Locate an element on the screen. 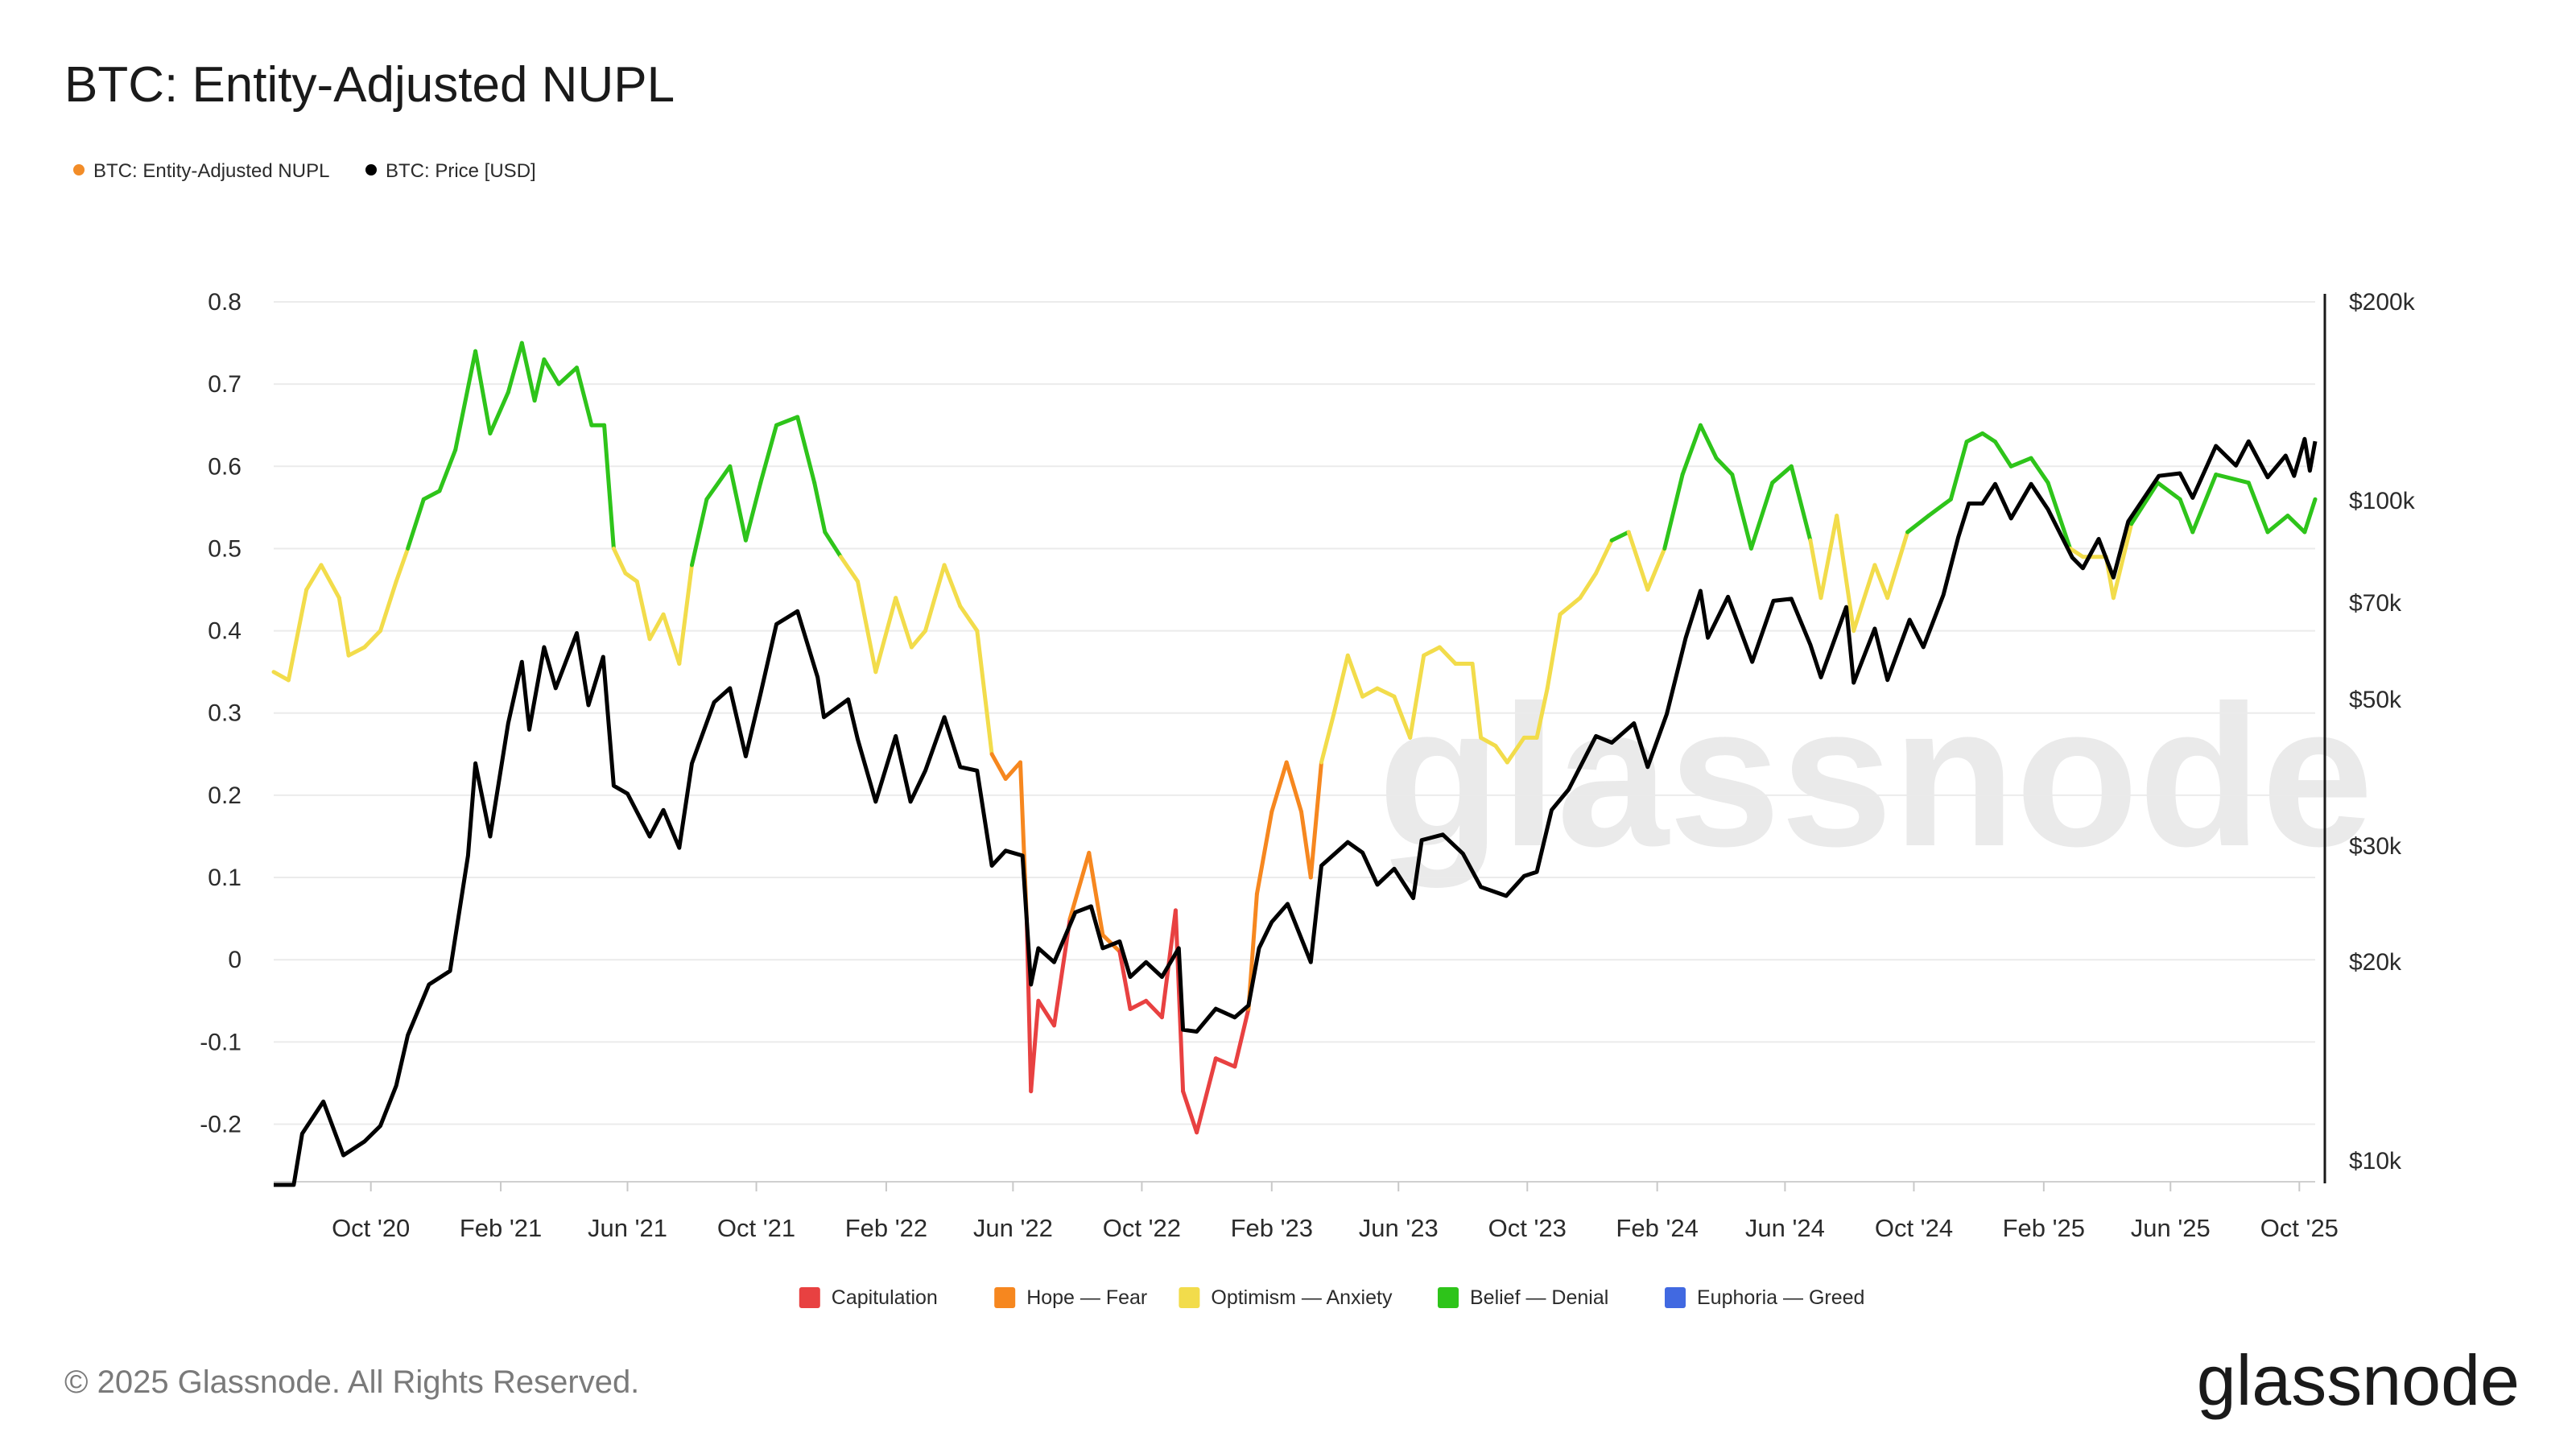 The width and height of the screenshot is (2576, 1449). zone-label: Belief — Denial is located at coordinates (1539, 1297).